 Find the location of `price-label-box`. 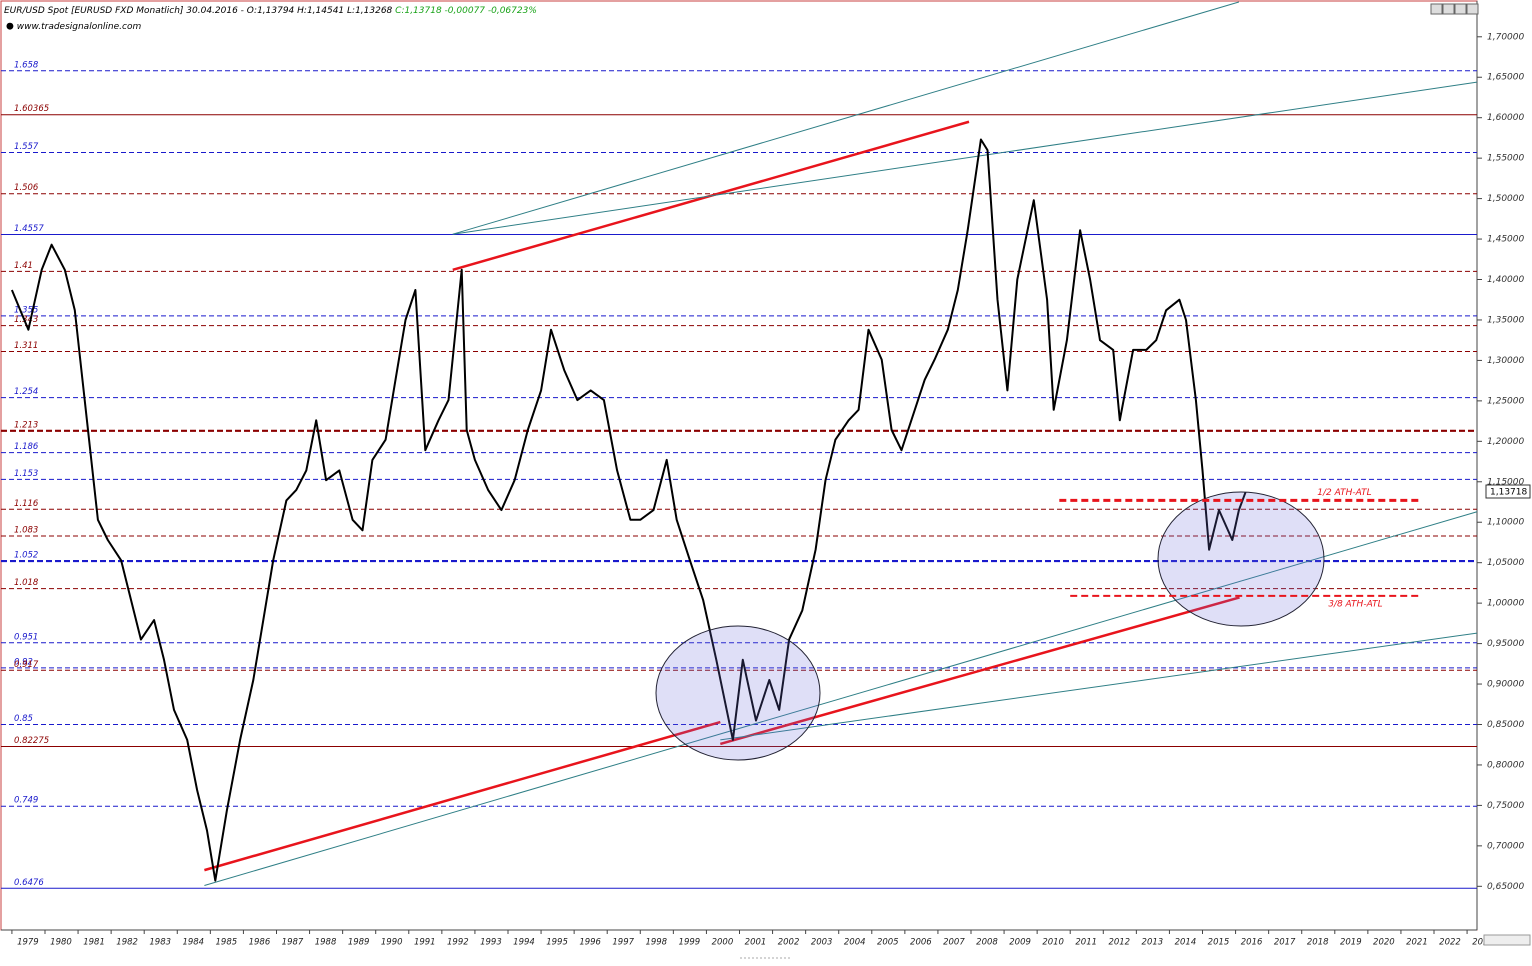

price-label-box is located at coordinates (1508, 491).